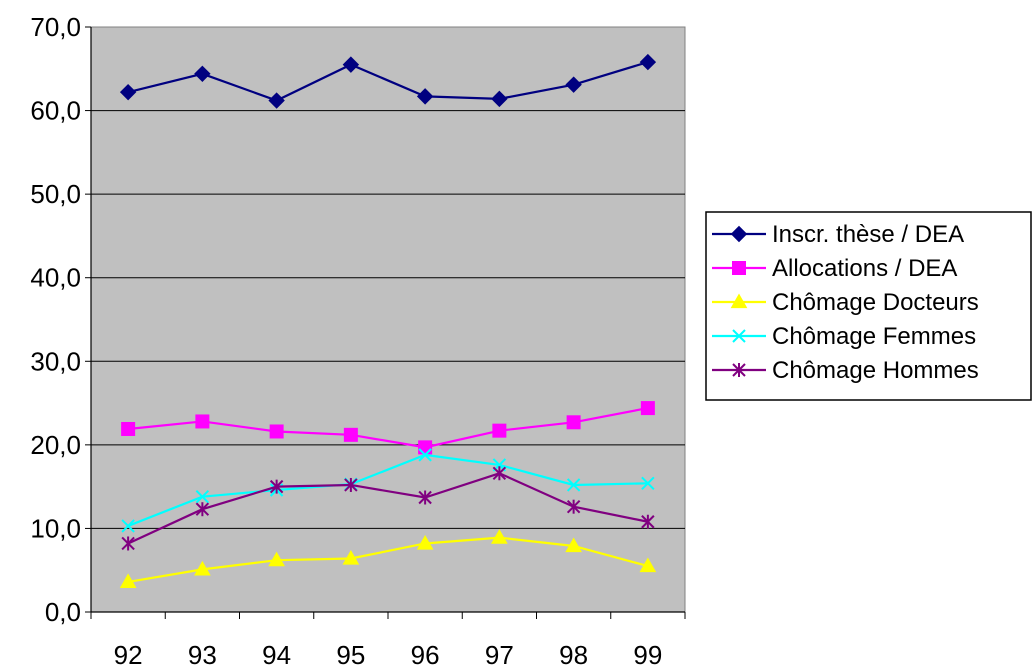  Describe the element at coordinates (388, 654) in the screenshot. I see `x-axis-tick-labels: 92 93 94 95 96 97 98 99` at that location.